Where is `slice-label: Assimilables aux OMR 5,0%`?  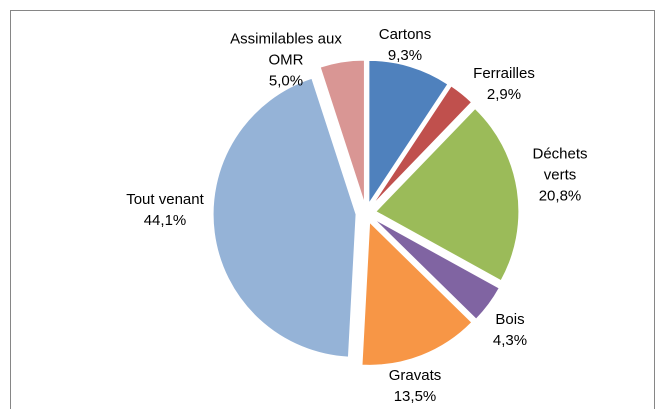 slice-label: Assimilables aux OMR 5,0% is located at coordinates (286, 60).